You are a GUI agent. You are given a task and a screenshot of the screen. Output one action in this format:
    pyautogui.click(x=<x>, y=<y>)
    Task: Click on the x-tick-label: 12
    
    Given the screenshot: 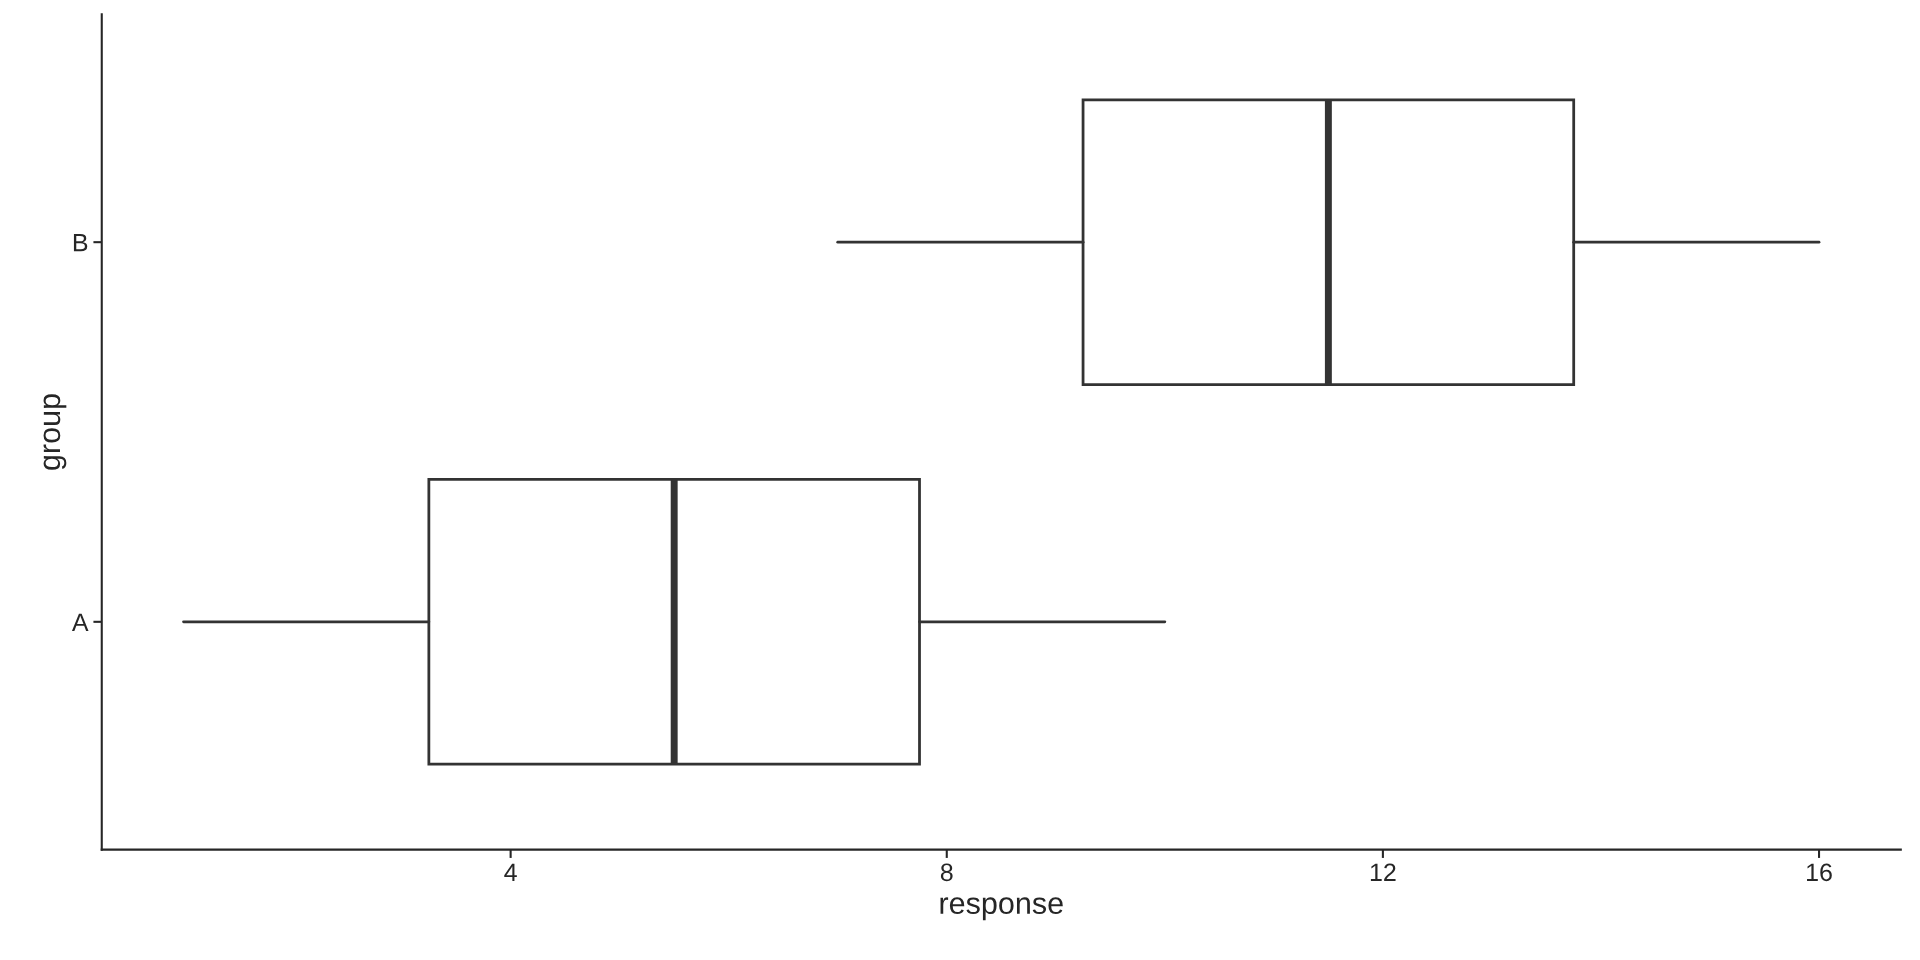 What is the action you would take?
    pyautogui.click(x=1383, y=872)
    